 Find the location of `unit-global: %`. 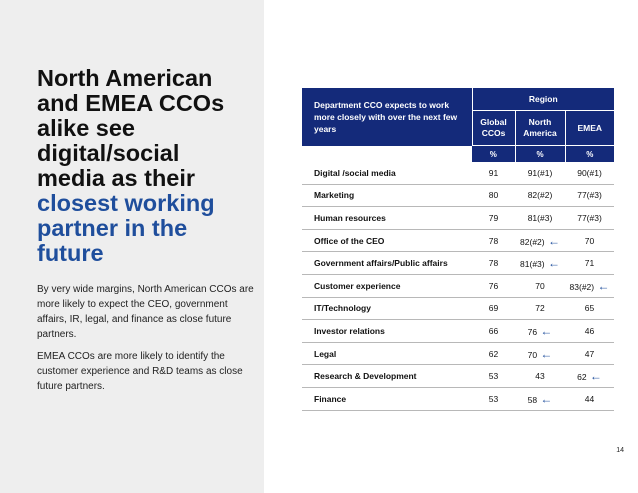

unit-global: % is located at coordinates (494, 153).